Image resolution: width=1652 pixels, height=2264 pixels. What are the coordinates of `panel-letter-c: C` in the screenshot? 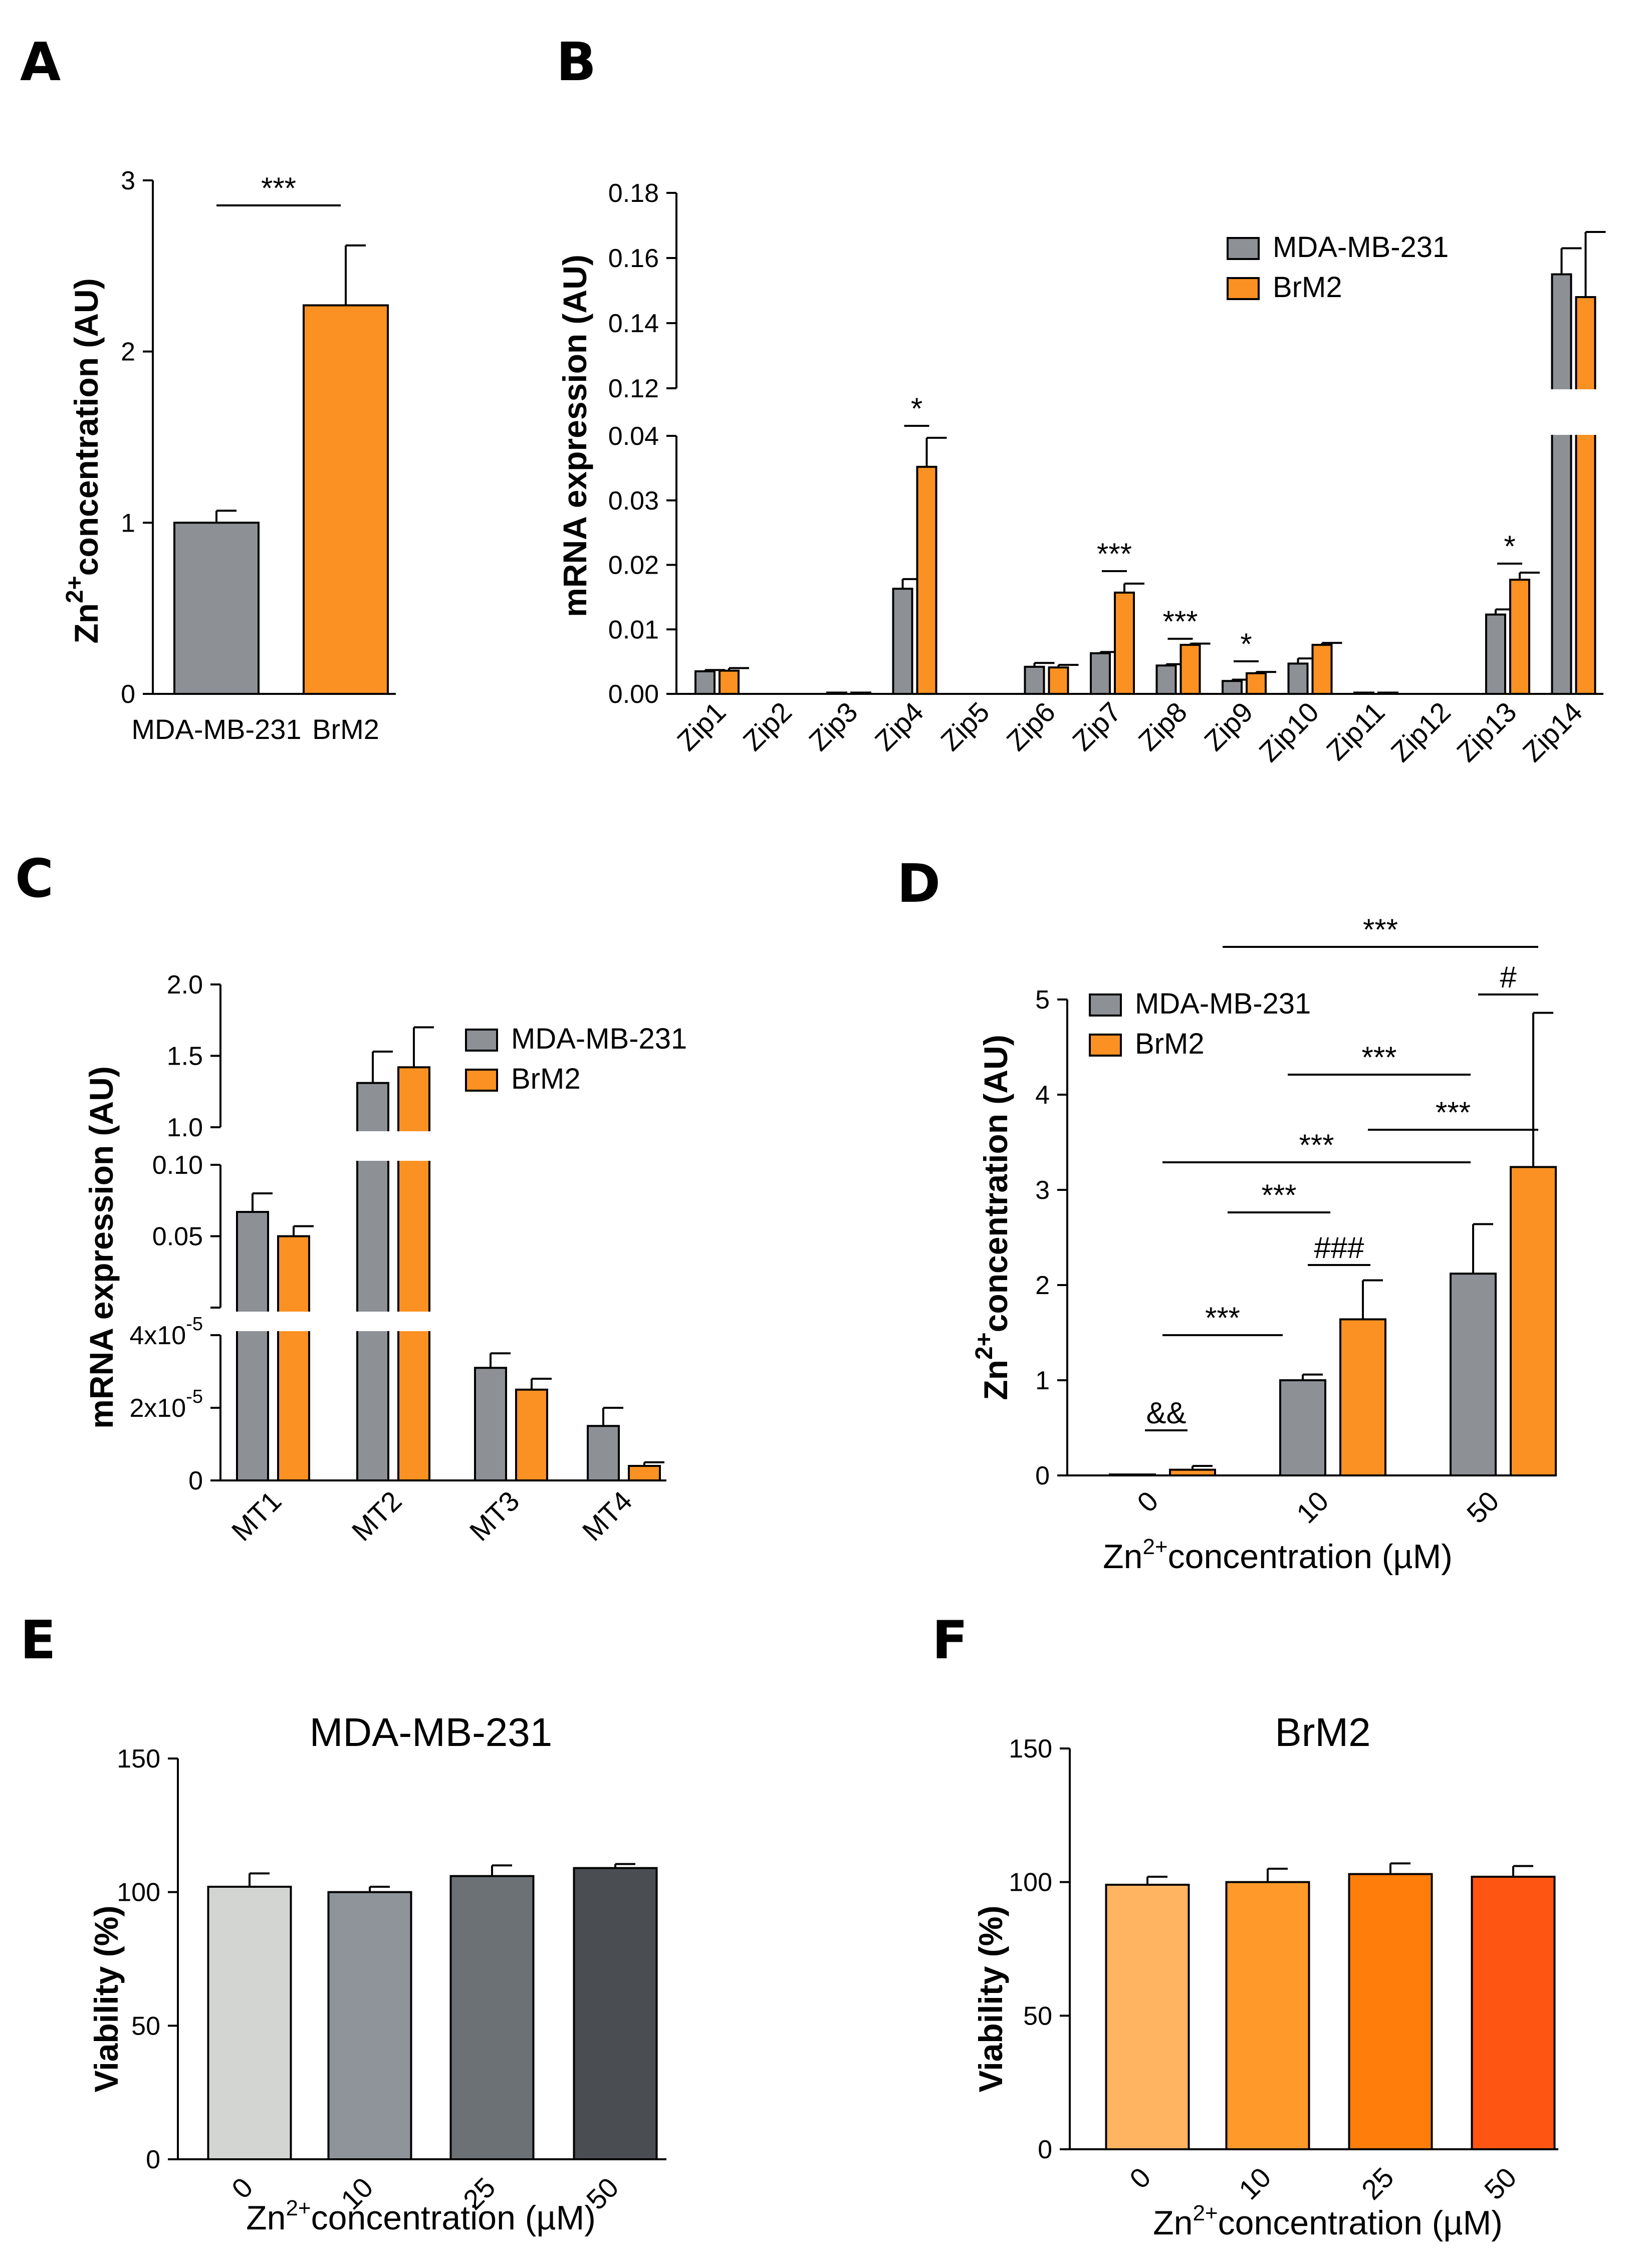 It's located at (34, 878).